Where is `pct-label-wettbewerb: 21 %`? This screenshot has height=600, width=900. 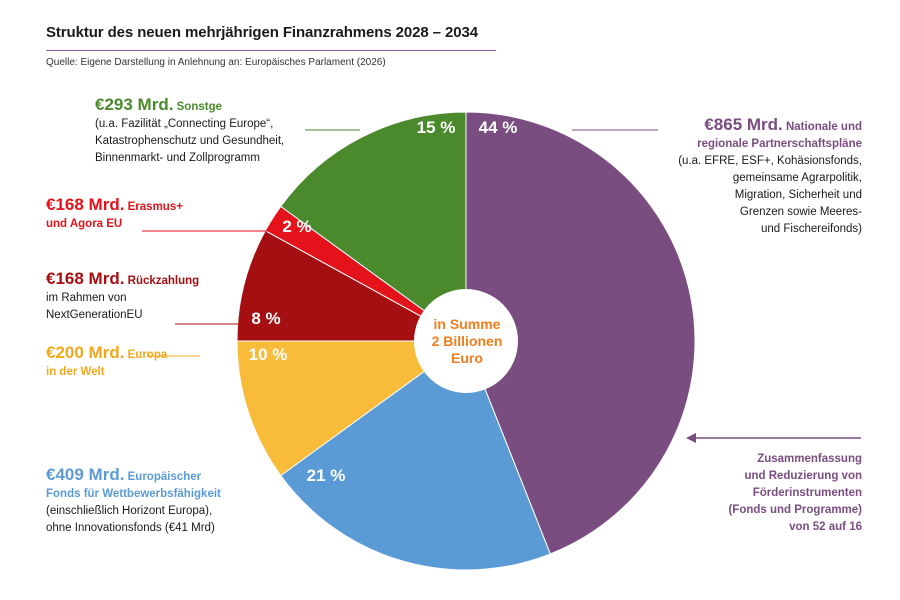 pct-label-wettbewerb: 21 % is located at coordinates (326, 475).